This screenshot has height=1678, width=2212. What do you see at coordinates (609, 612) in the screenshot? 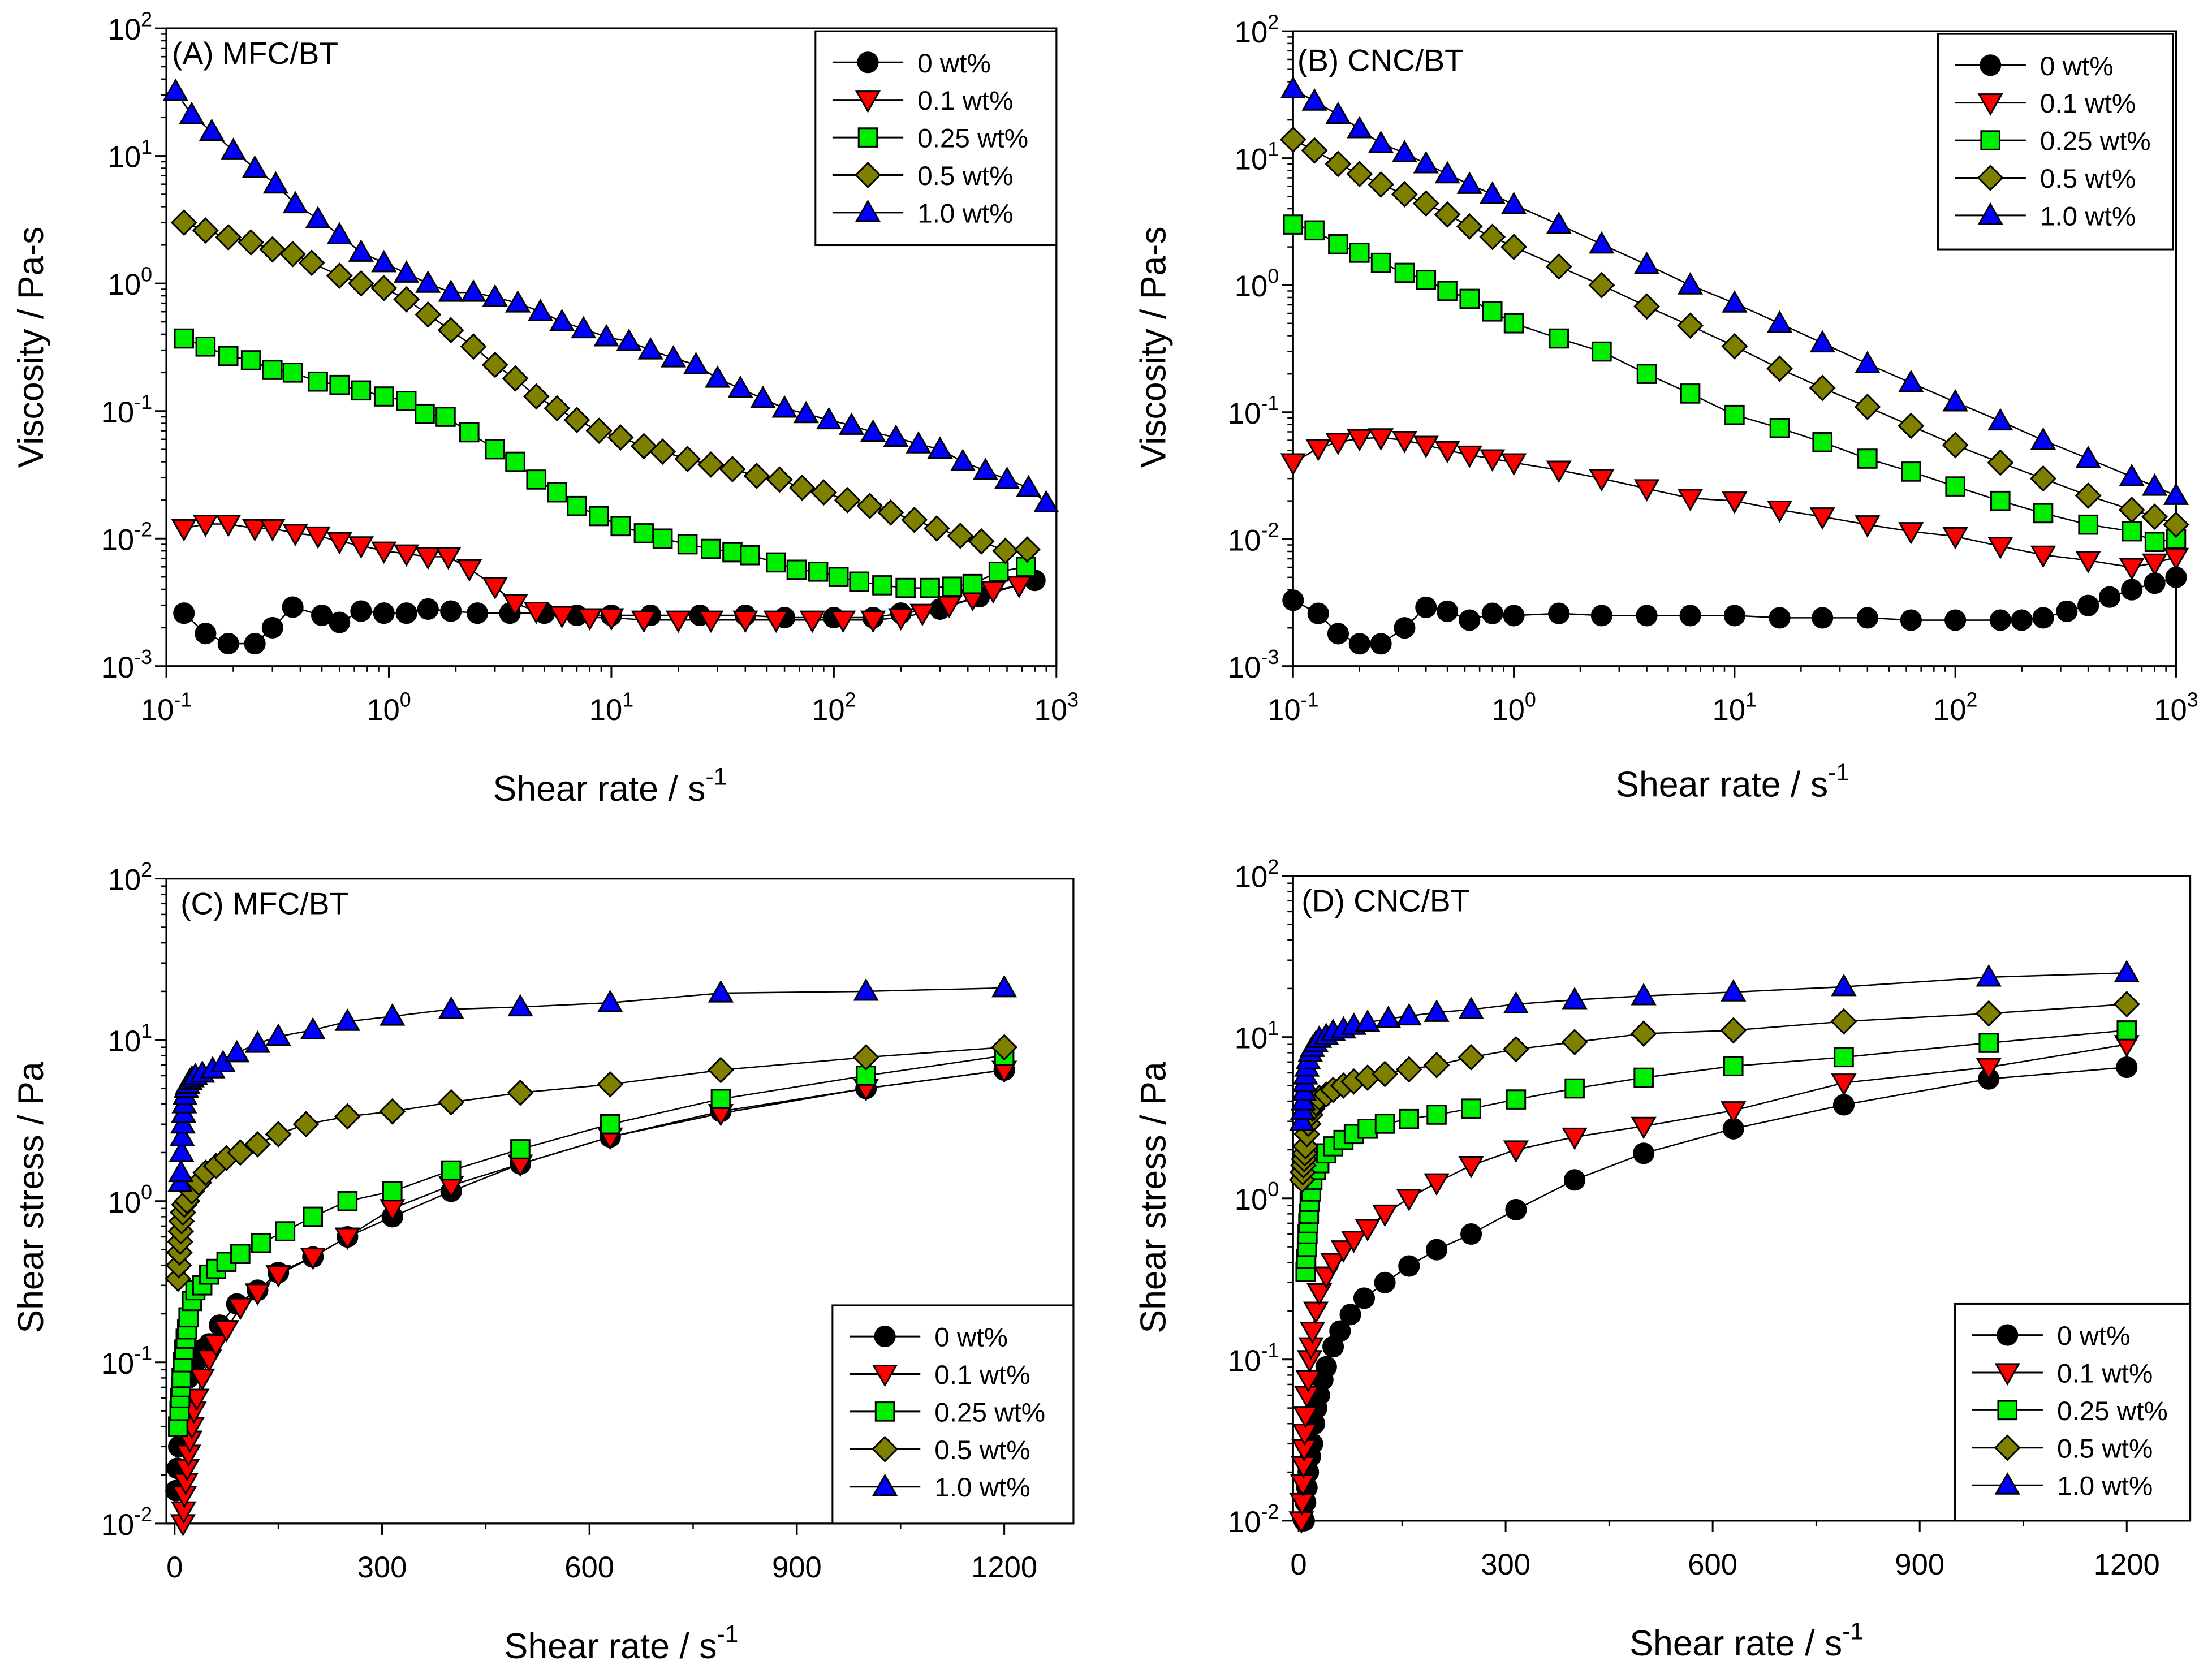
I see `series-line` at bounding box center [609, 612].